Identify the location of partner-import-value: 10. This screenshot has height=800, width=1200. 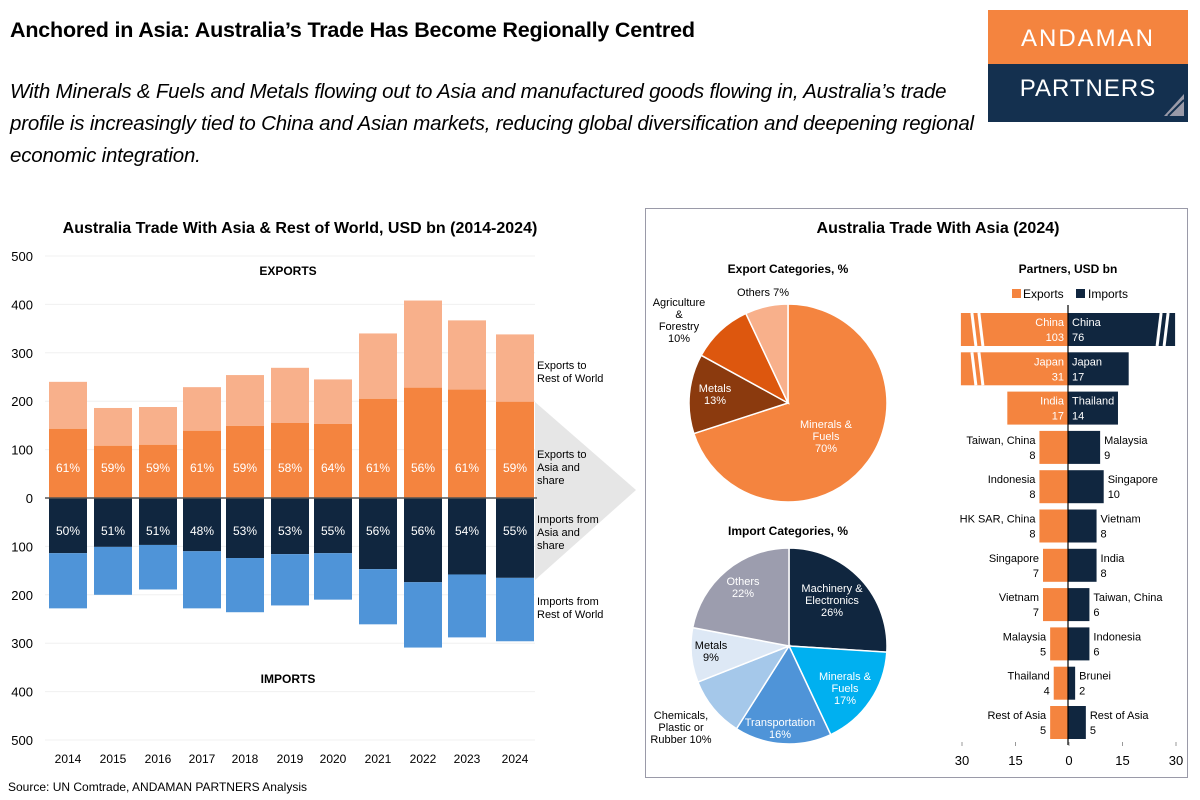
(1114, 495).